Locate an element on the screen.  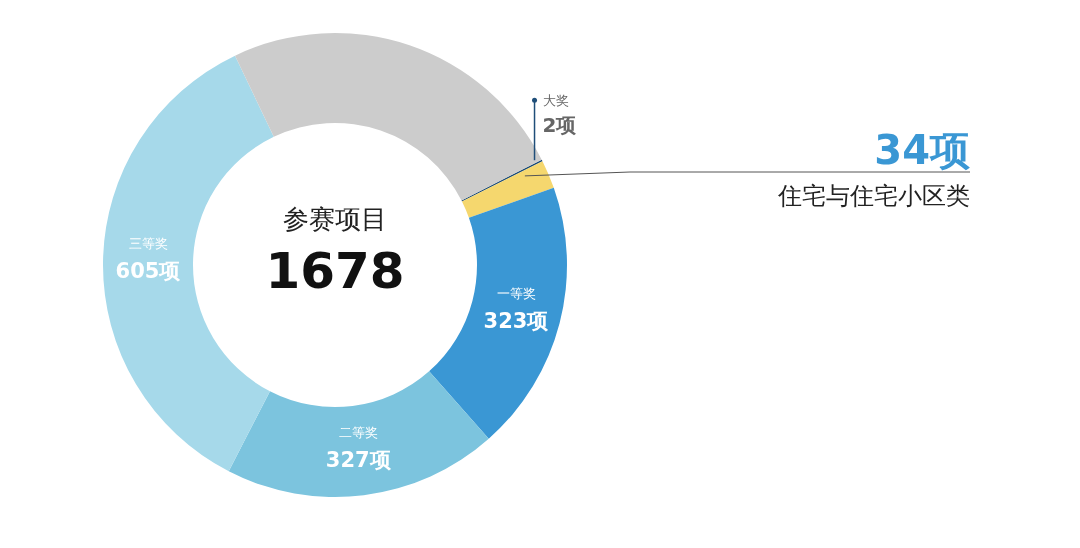
data-label: 605项 is located at coordinates (148, 271).